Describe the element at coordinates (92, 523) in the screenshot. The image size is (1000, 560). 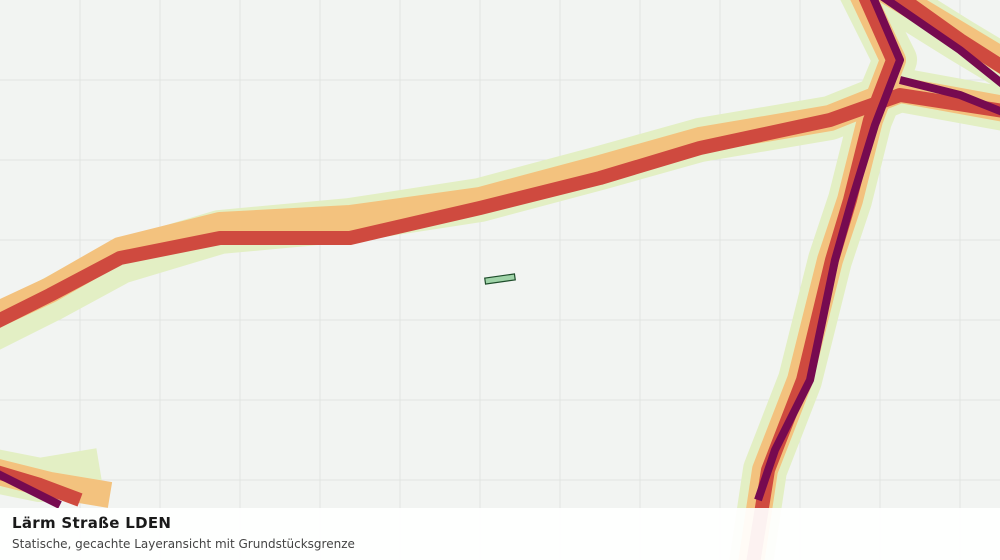
I see `layer-title: Lärm Straße LDEN` at that location.